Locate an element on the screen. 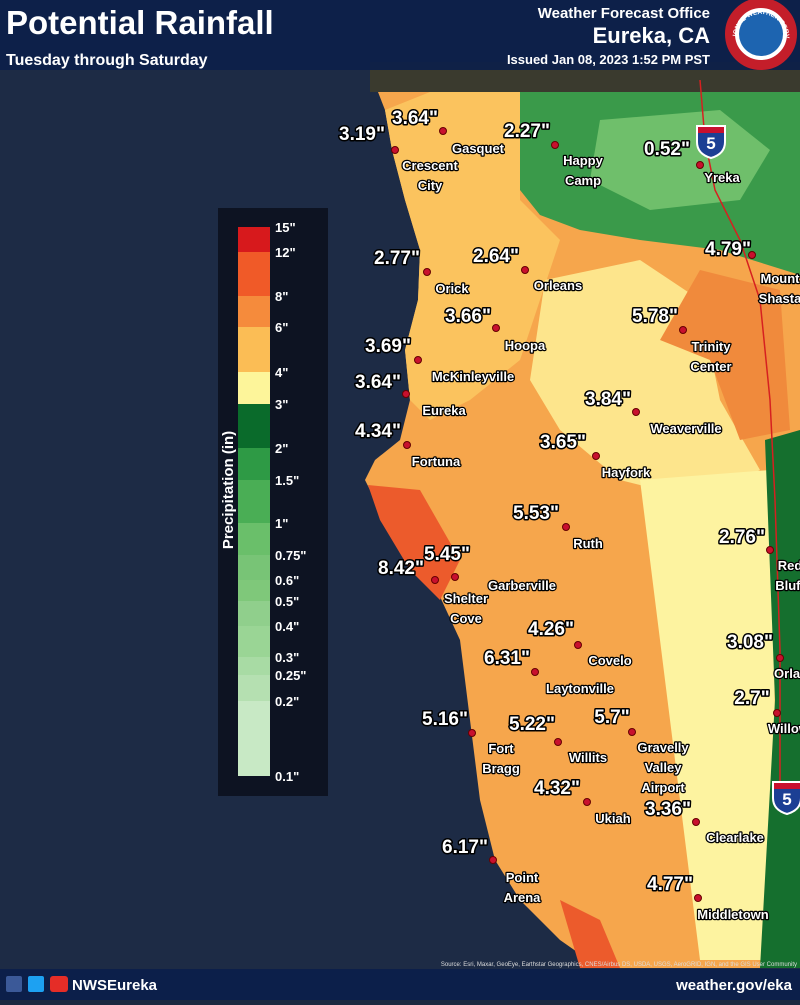 Image resolution: width=800 pixels, height=1005 pixels. shield is located at coordinates (786, 798).